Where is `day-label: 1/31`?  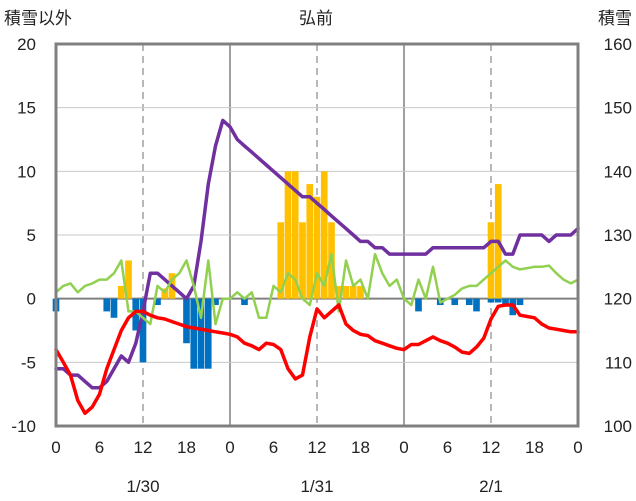
day-label: 1/31 is located at coordinates (316, 486).